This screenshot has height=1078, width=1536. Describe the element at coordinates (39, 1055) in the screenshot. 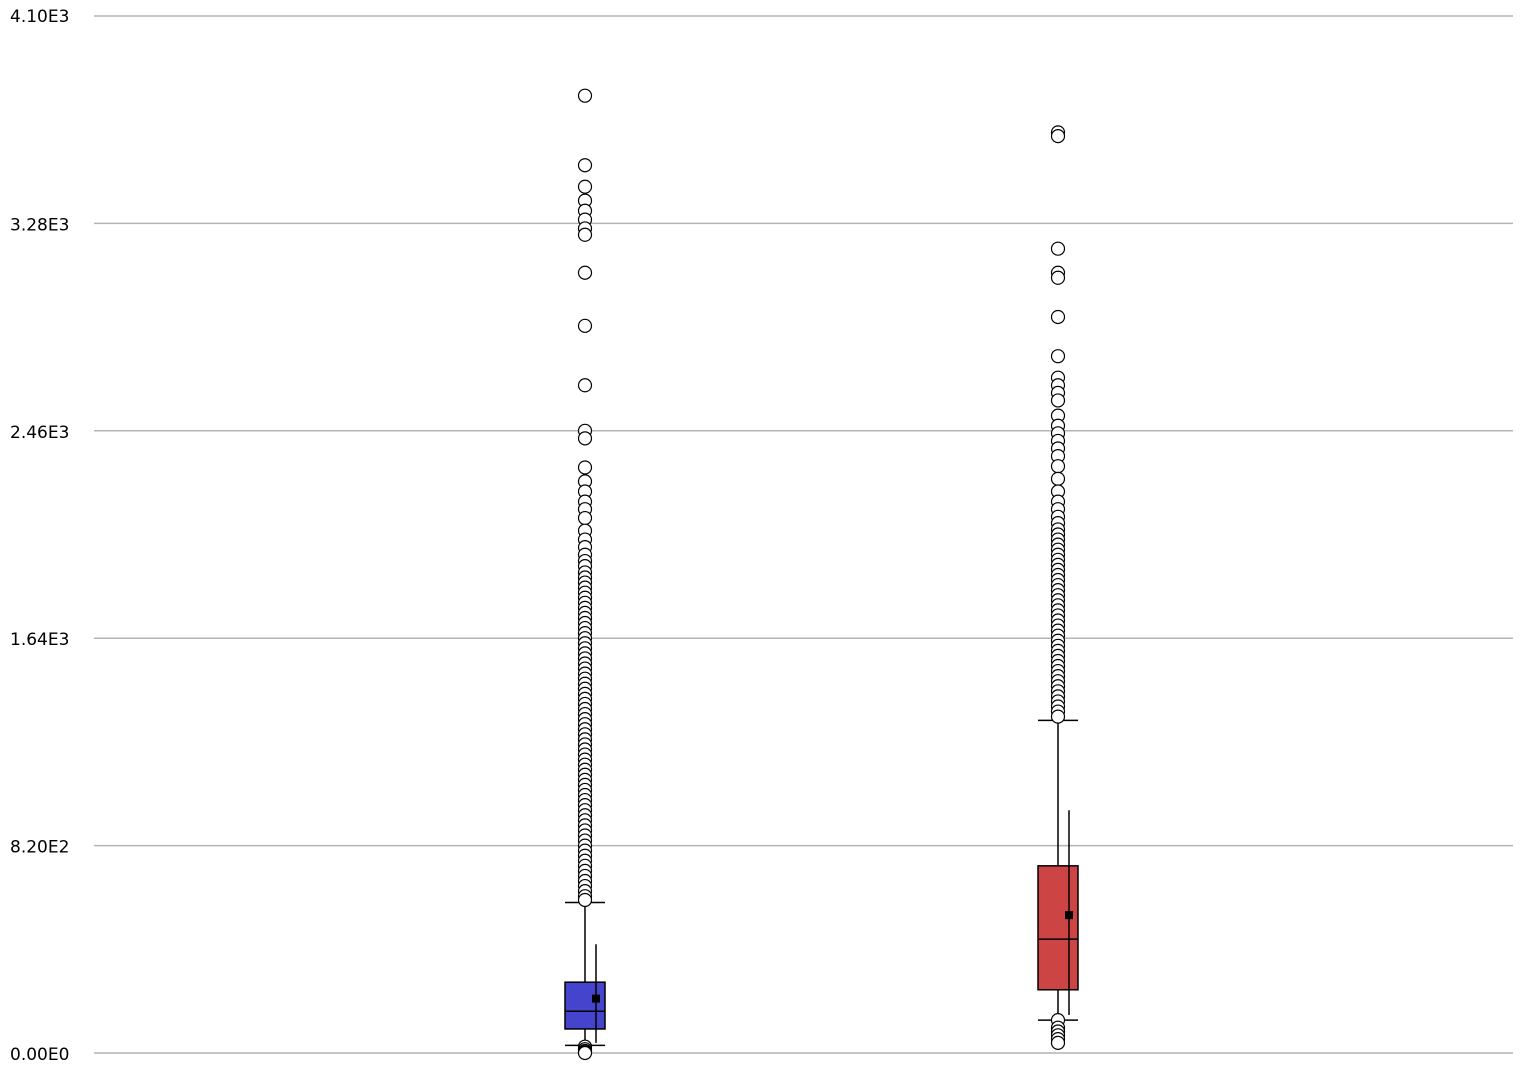

I see `y-tick-label-0: 0.00E0` at that location.